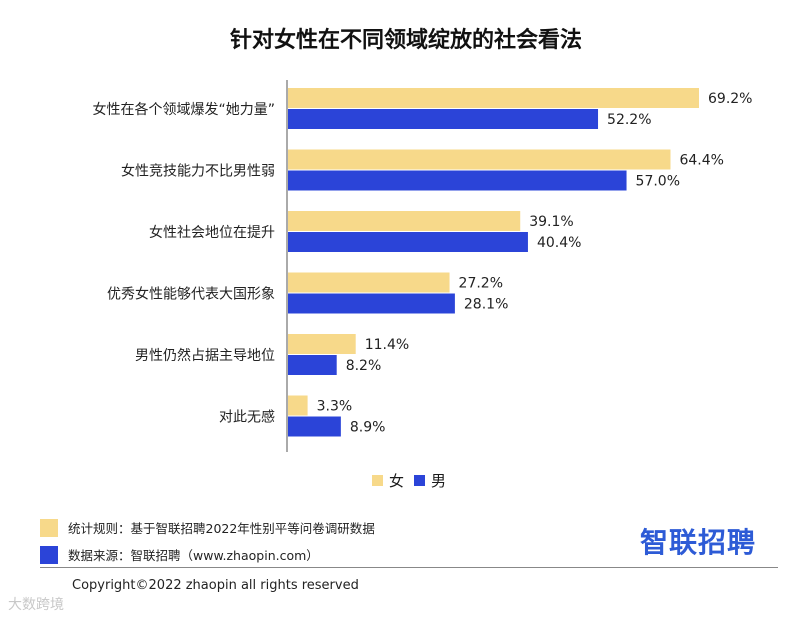 This screenshot has height=620, width=812. I want to click on value-label-female: 64.4%, so click(701, 161).